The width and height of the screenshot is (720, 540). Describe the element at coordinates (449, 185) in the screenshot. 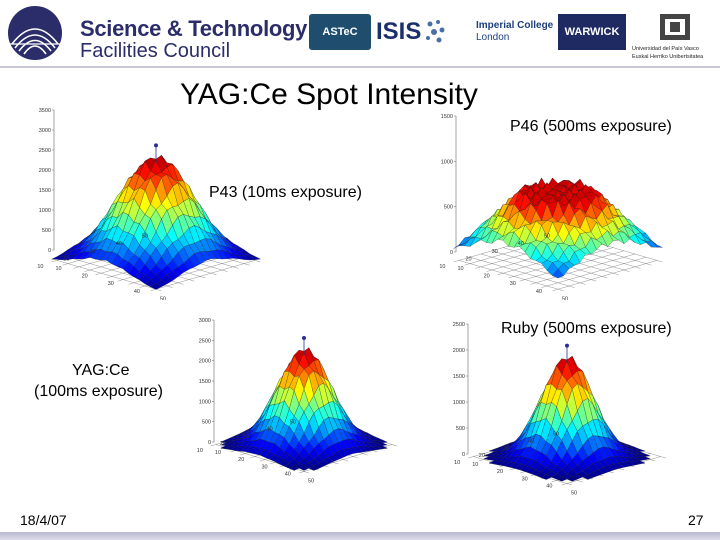

I see `z-axis: 1500 1000 500 0` at that location.